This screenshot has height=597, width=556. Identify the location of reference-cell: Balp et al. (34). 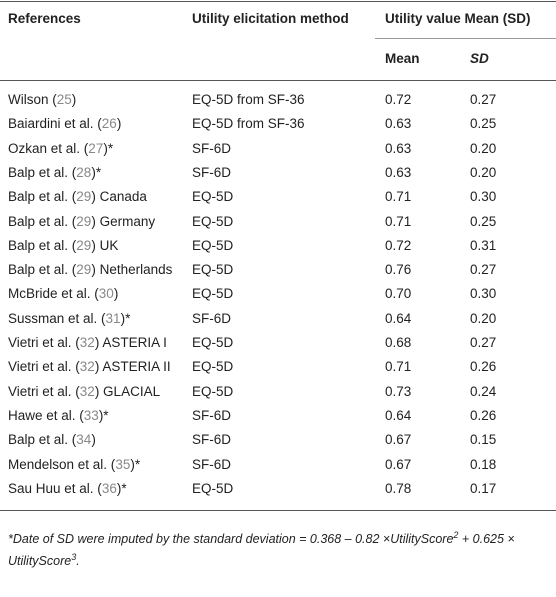
(52, 439).